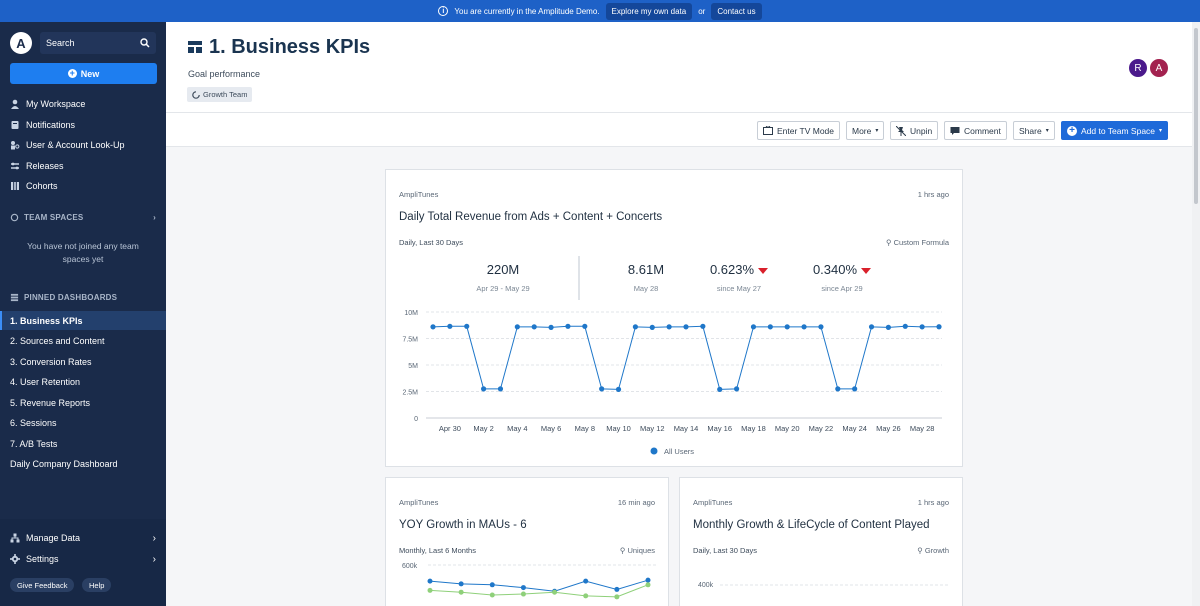 The width and height of the screenshot is (1200, 606). Describe the element at coordinates (45, 166) in the screenshot. I see `nav-label: Releases` at that location.